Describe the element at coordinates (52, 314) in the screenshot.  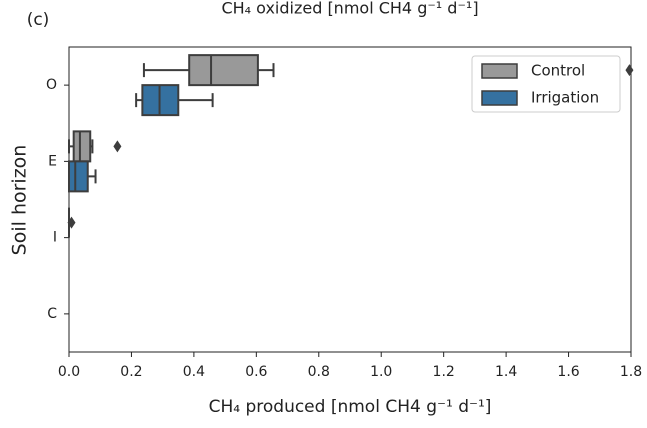
I see `y-tick-label: C` at that location.